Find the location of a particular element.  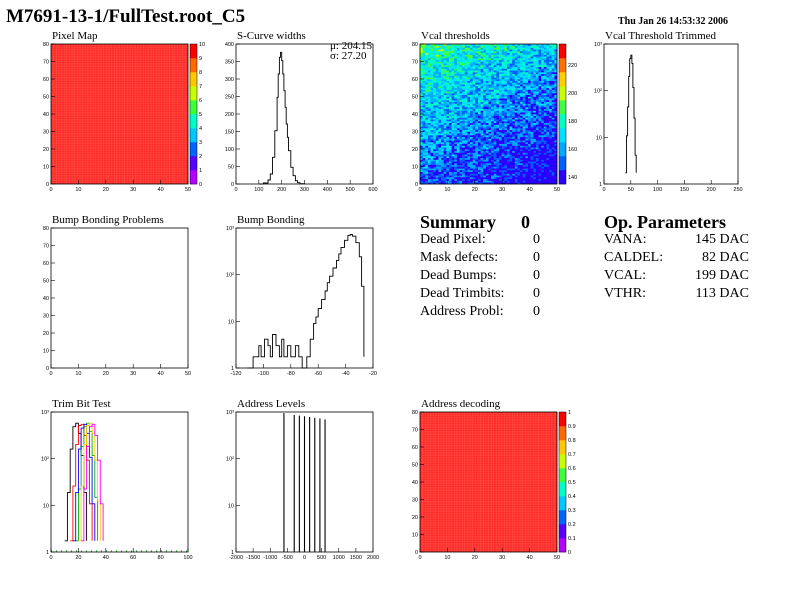

address-decoding-xtick-label: 30 is located at coordinates (502, 558).